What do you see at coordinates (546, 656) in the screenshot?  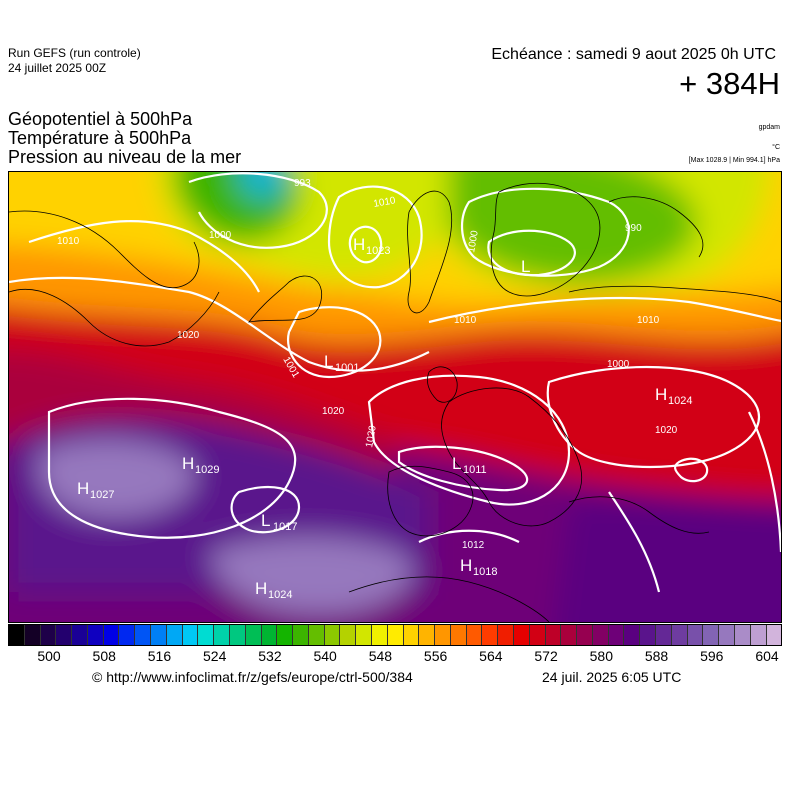 I see `color-scale-tick-label: 572` at bounding box center [546, 656].